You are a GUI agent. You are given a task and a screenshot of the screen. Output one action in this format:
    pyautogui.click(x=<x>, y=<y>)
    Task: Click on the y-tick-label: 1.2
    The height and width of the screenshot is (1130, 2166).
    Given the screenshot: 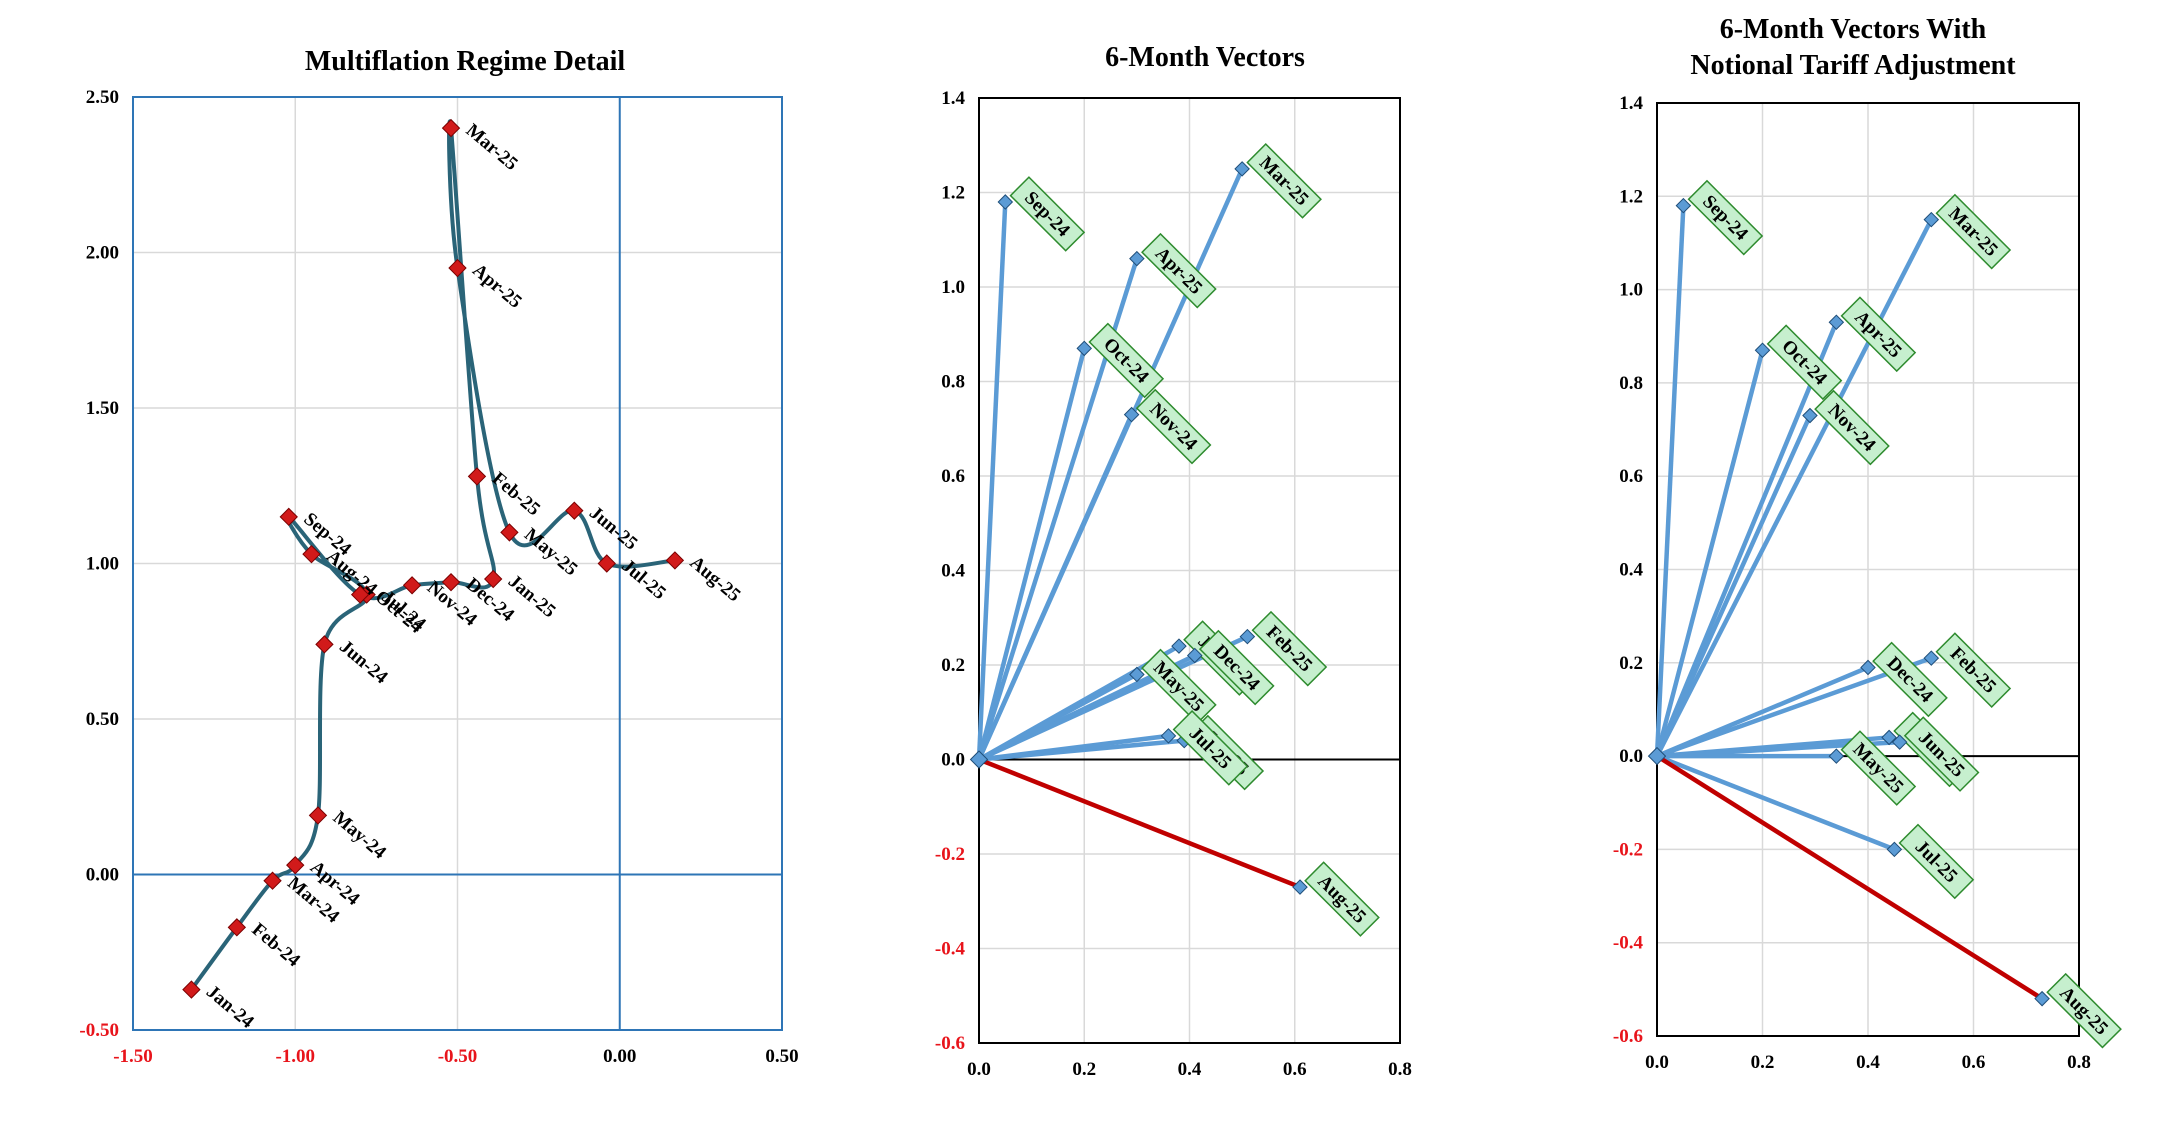 What is the action you would take?
    pyautogui.click(x=953, y=193)
    